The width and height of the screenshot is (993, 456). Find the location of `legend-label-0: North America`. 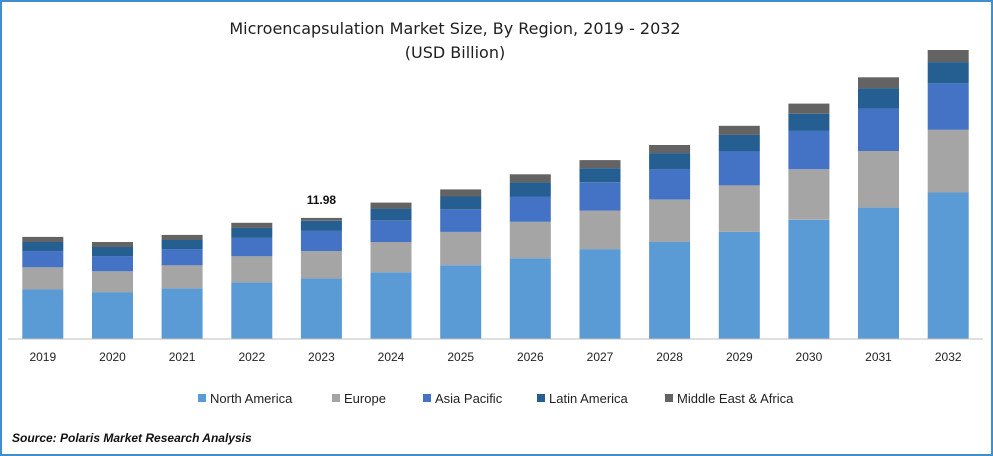

legend-label-0: North America is located at coordinates (251, 398).